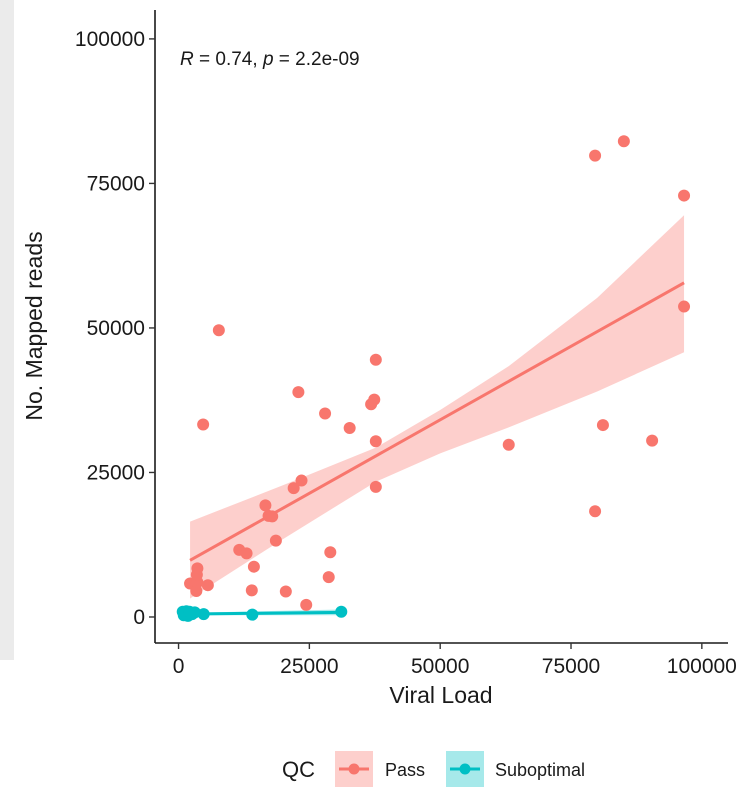 The image size is (756, 790). I want to click on left-background-strip, so click(7, 330).